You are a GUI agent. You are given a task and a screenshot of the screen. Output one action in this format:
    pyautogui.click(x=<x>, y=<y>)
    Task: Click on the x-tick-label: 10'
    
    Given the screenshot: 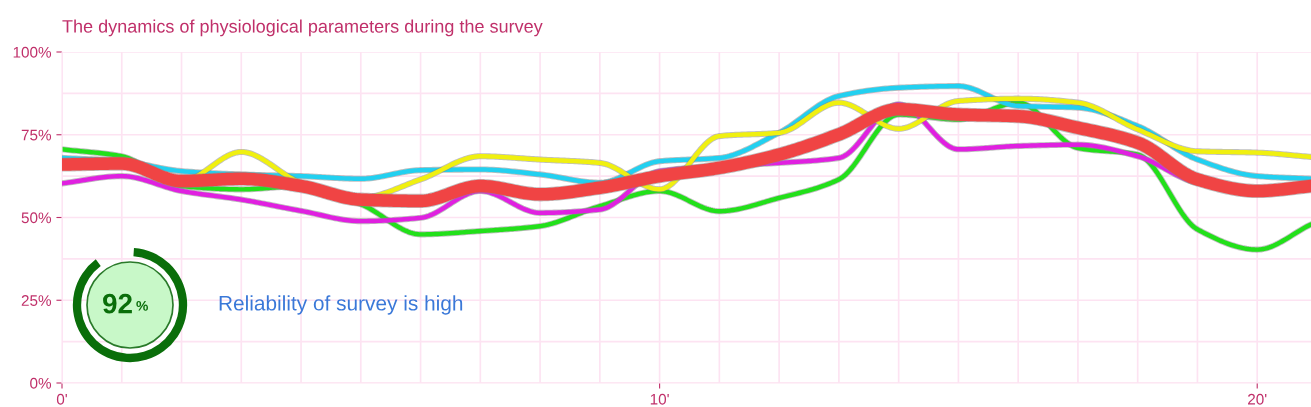 What is the action you would take?
    pyautogui.click(x=659, y=399)
    